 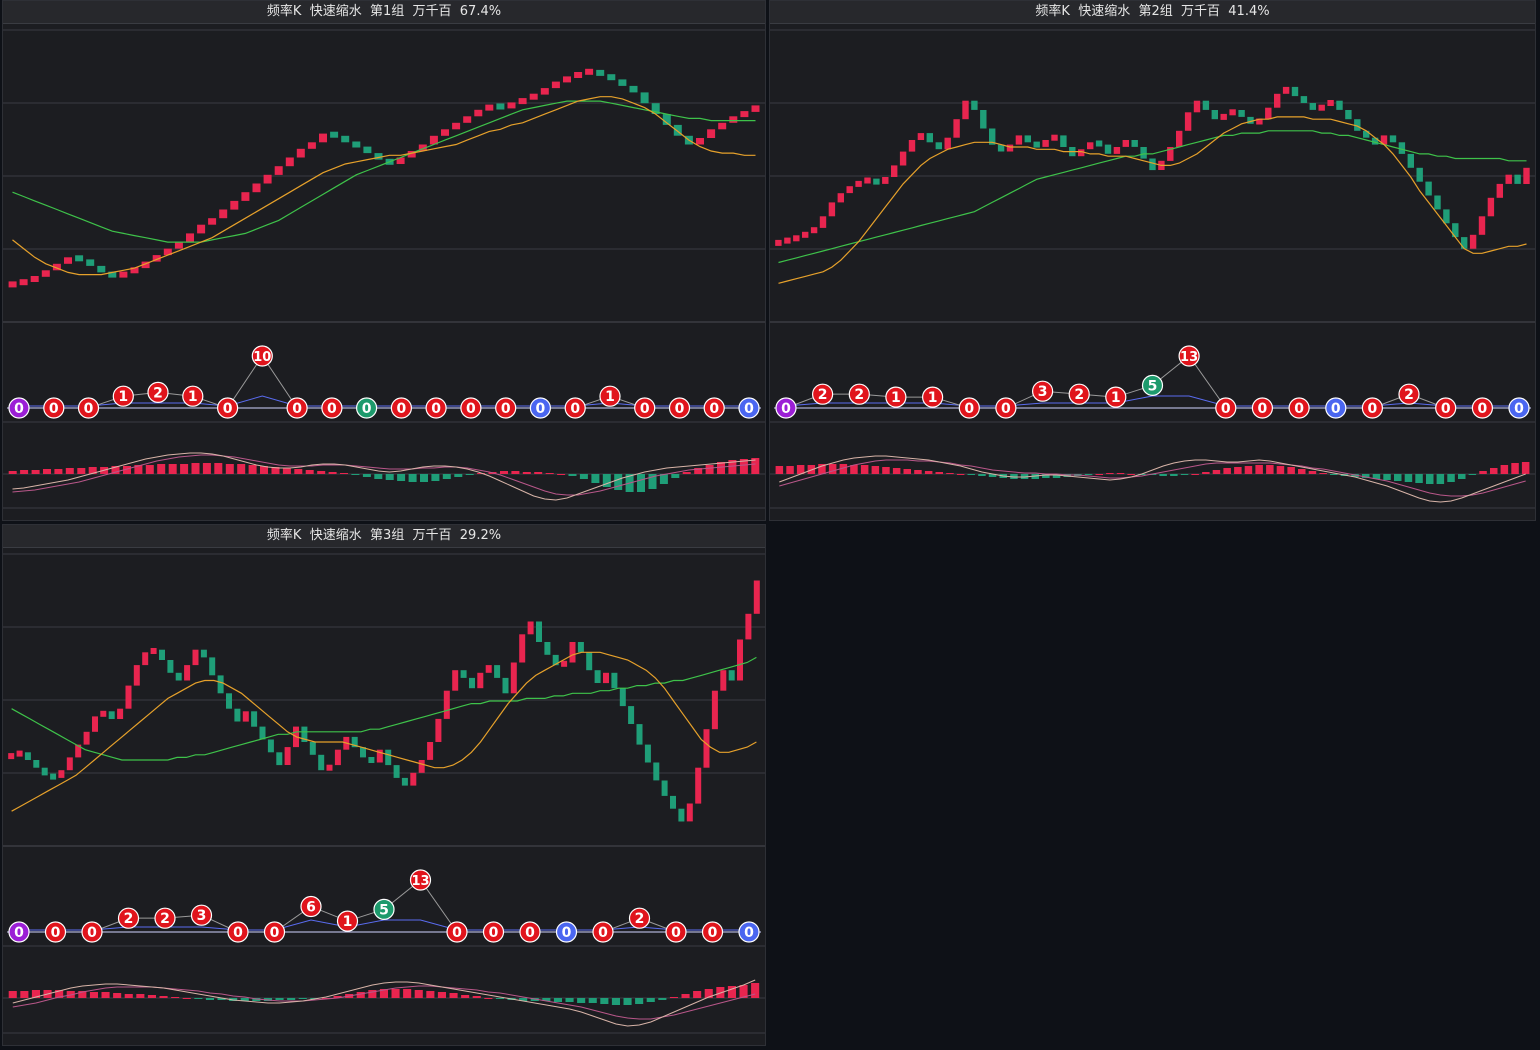 I want to click on signal-connector, so click(x=1207, y=382).